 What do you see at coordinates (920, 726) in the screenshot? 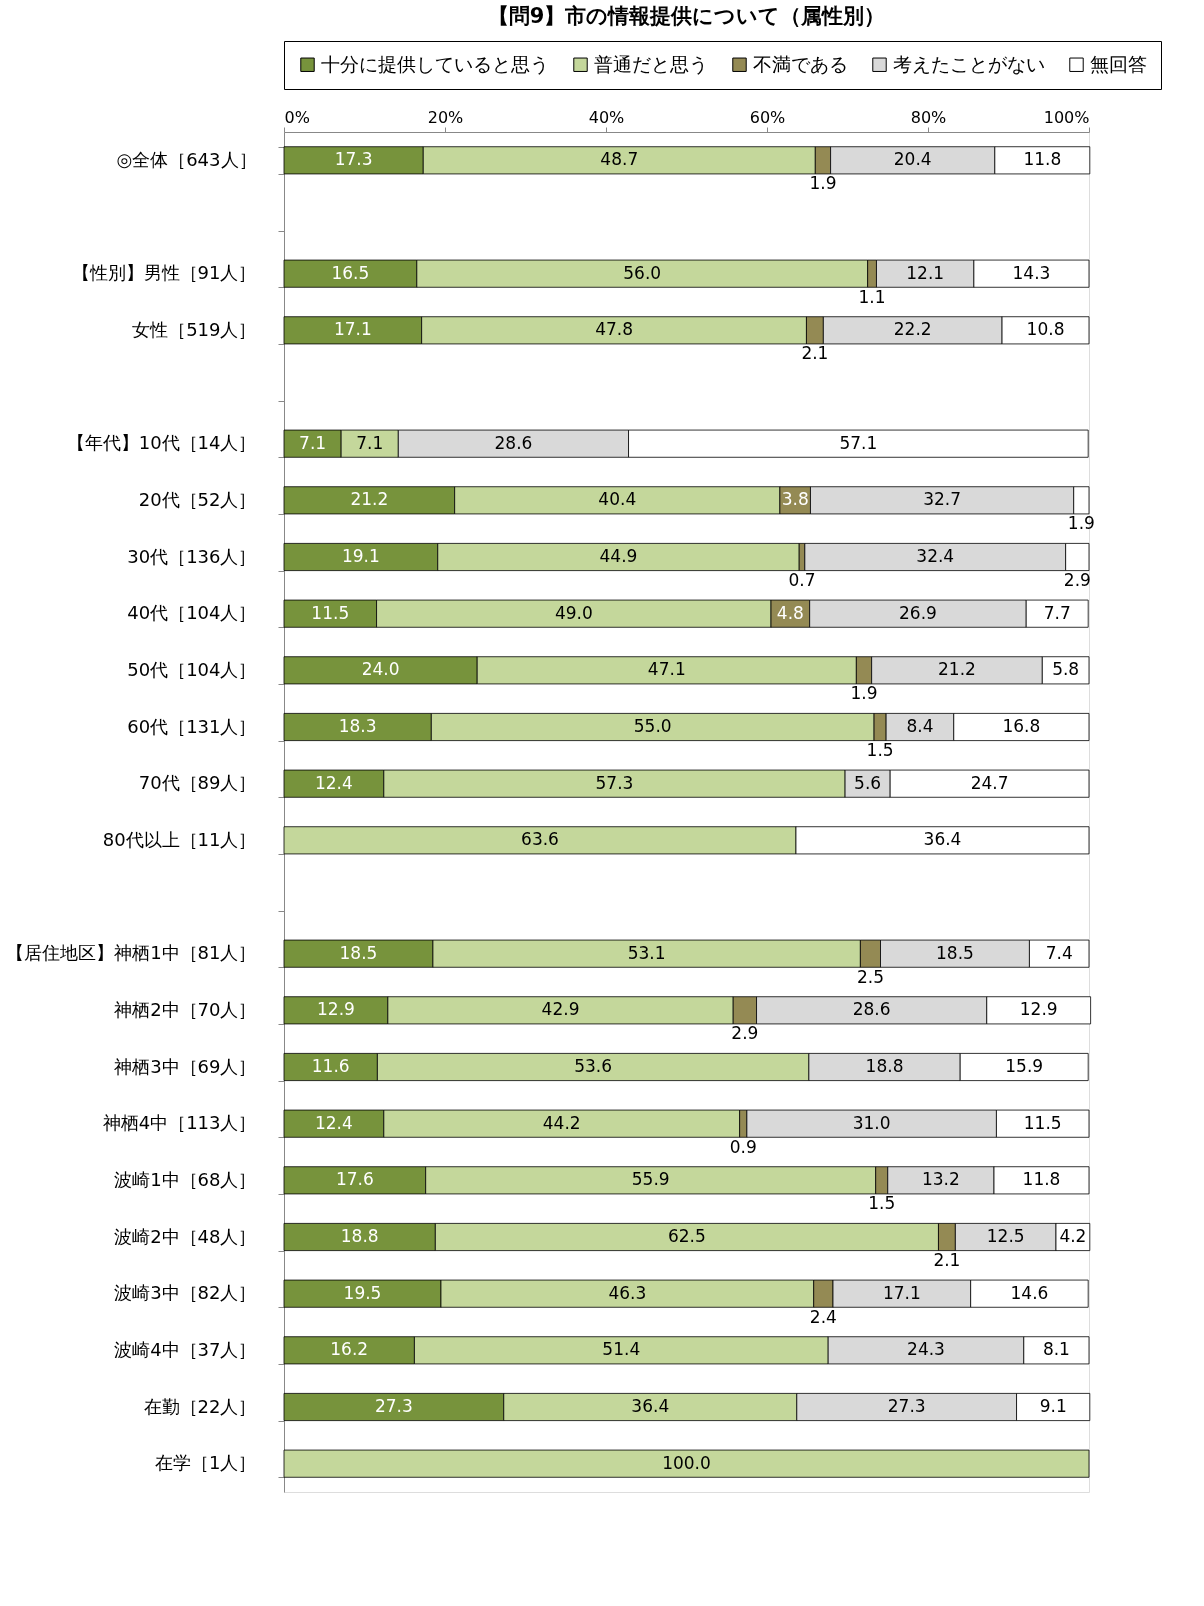
I see `data-label: 8.4` at bounding box center [920, 726].